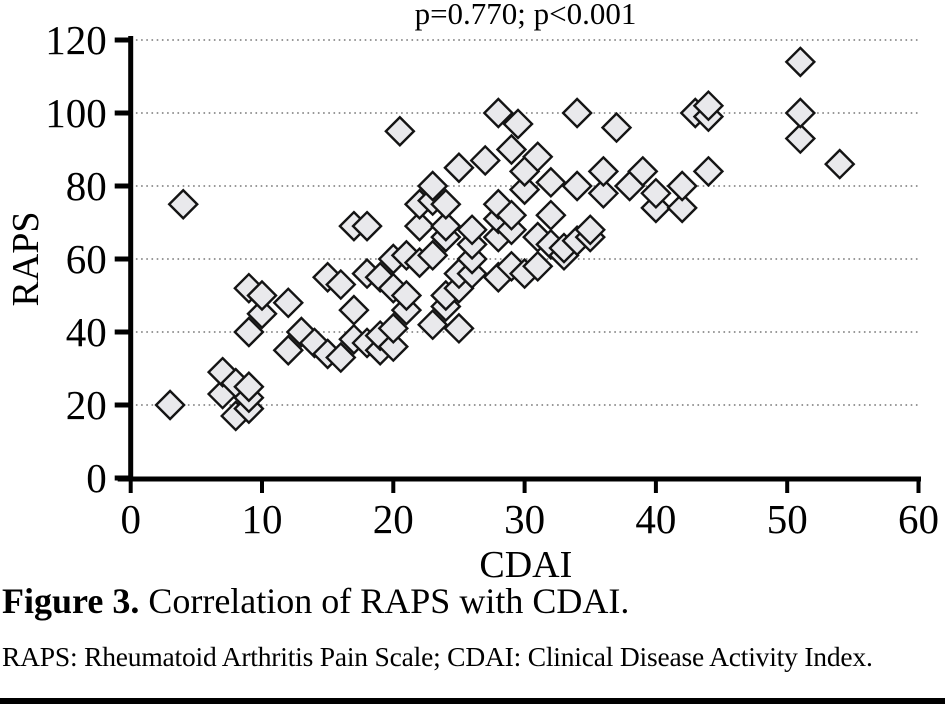 This screenshot has width=945, height=704. I want to click on figure-caption-text: Correlation of RAPS with CDAI., so click(384, 601).